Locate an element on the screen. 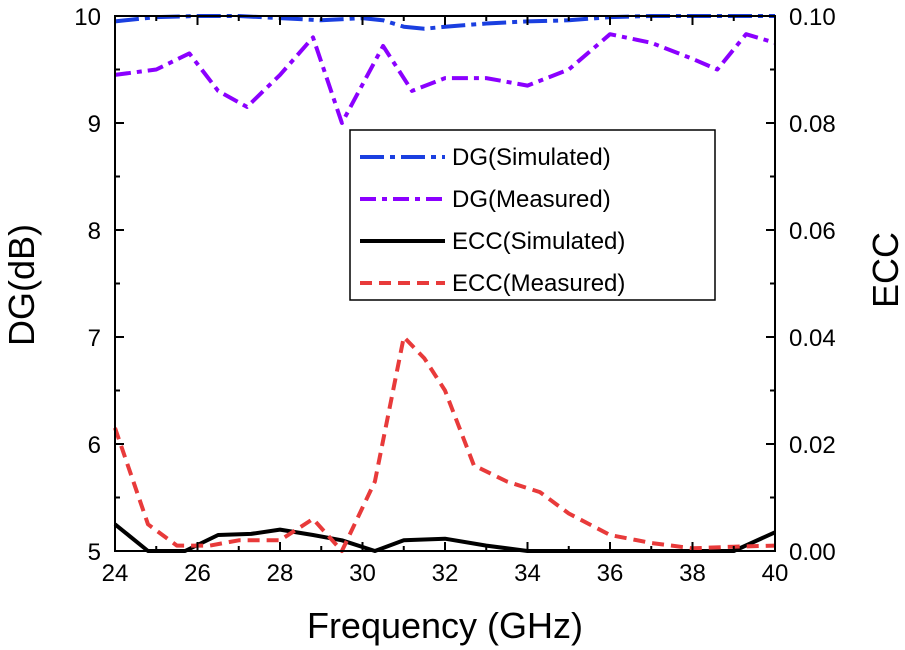 This screenshot has width=905, height=650. y-left-tick-label: 6 is located at coordinates (94, 445).